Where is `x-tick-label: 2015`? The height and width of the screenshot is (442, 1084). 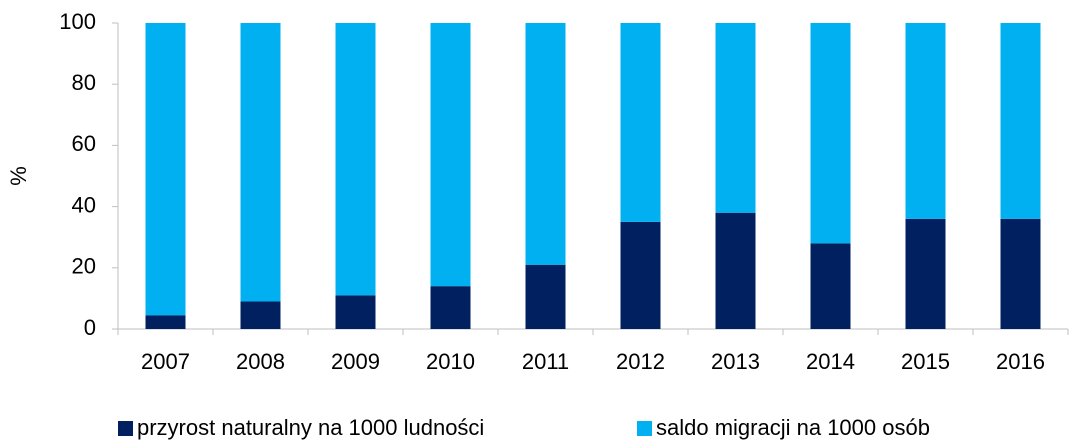 x-tick-label: 2015 is located at coordinates (925, 361).